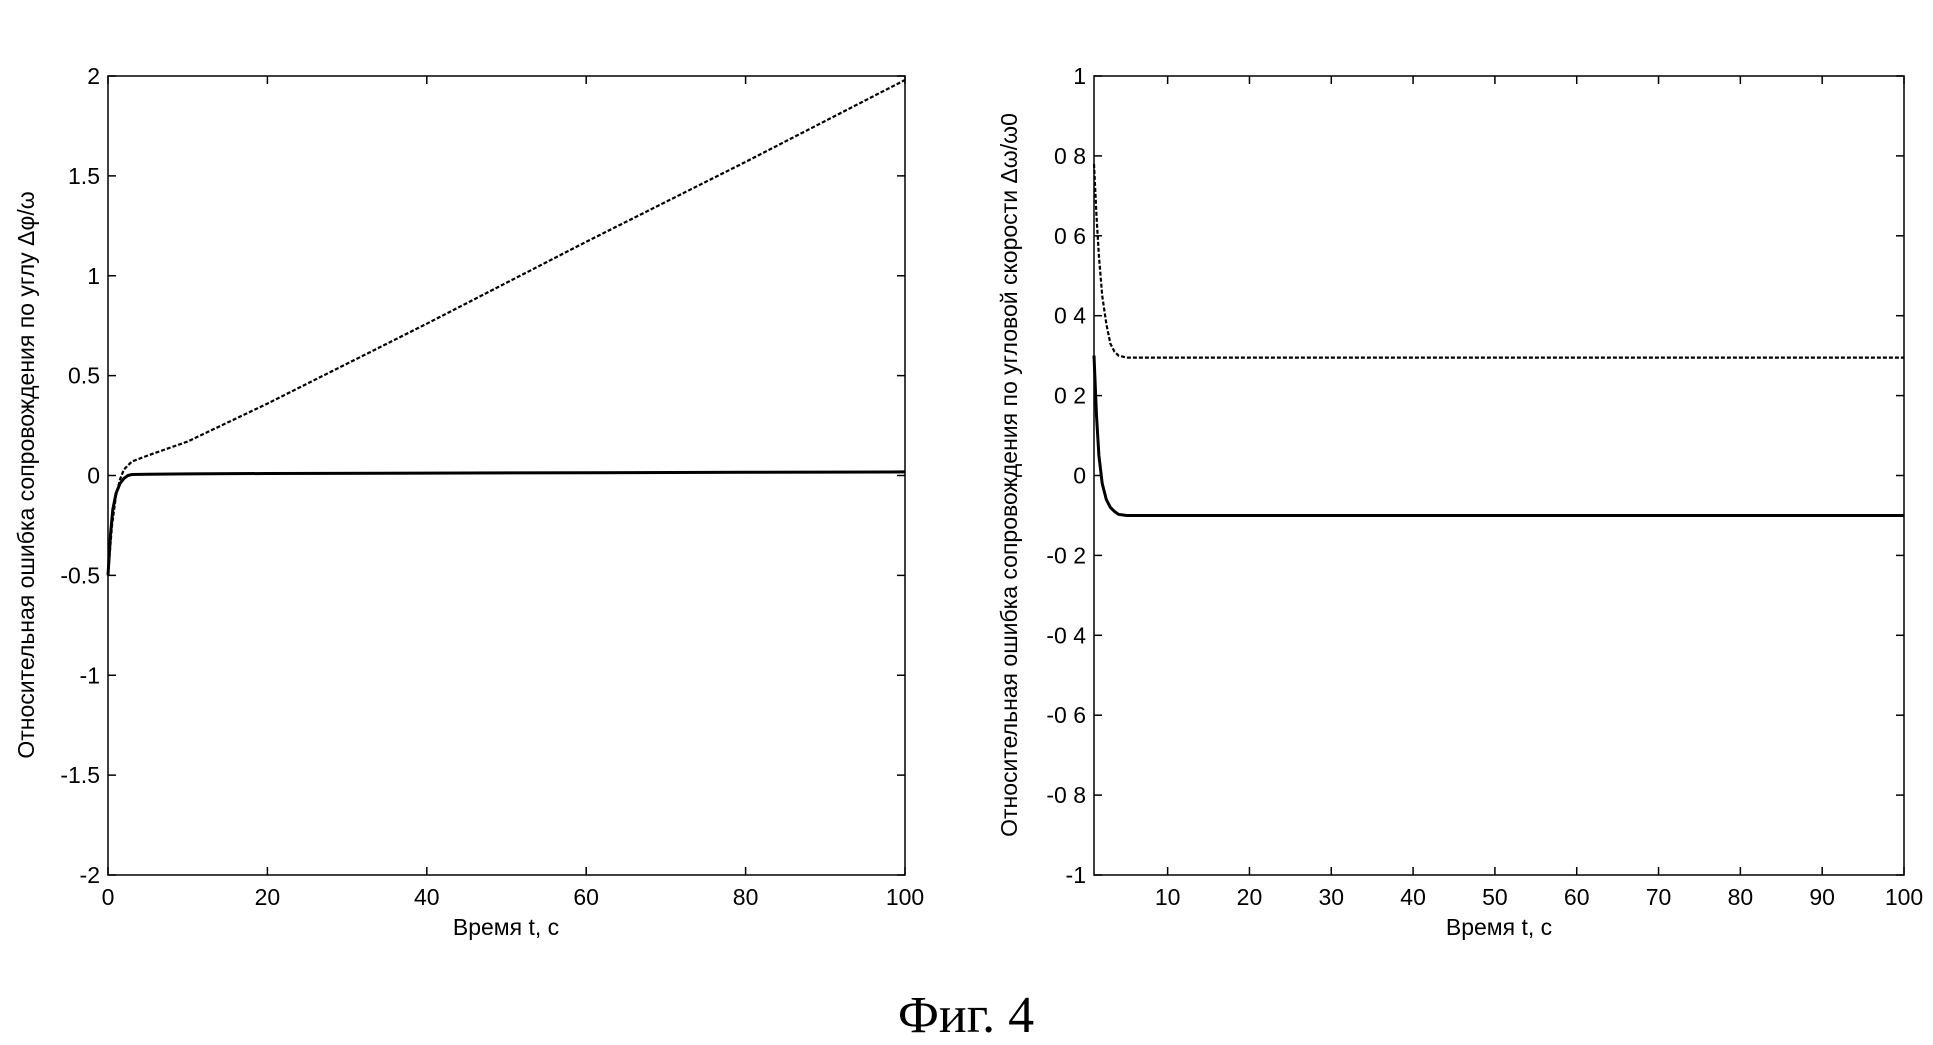 The width and height of the screenshot is (1933, 1045). Describe the element at coordinates (1822, 897) in the screenshot. I see `x-tick-label: 90` at that location.